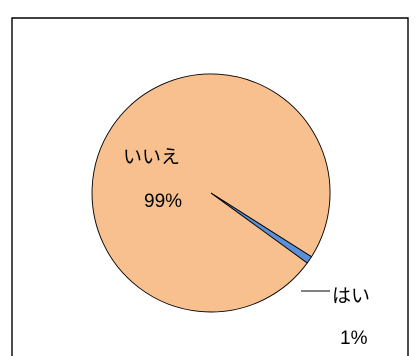 The width and height of the screenshot is (419, 356). What do you see at coordinates (351, 296) in the screenshot?
I see `slice-category-label-hai: はい` at bounding box center [351, 296].